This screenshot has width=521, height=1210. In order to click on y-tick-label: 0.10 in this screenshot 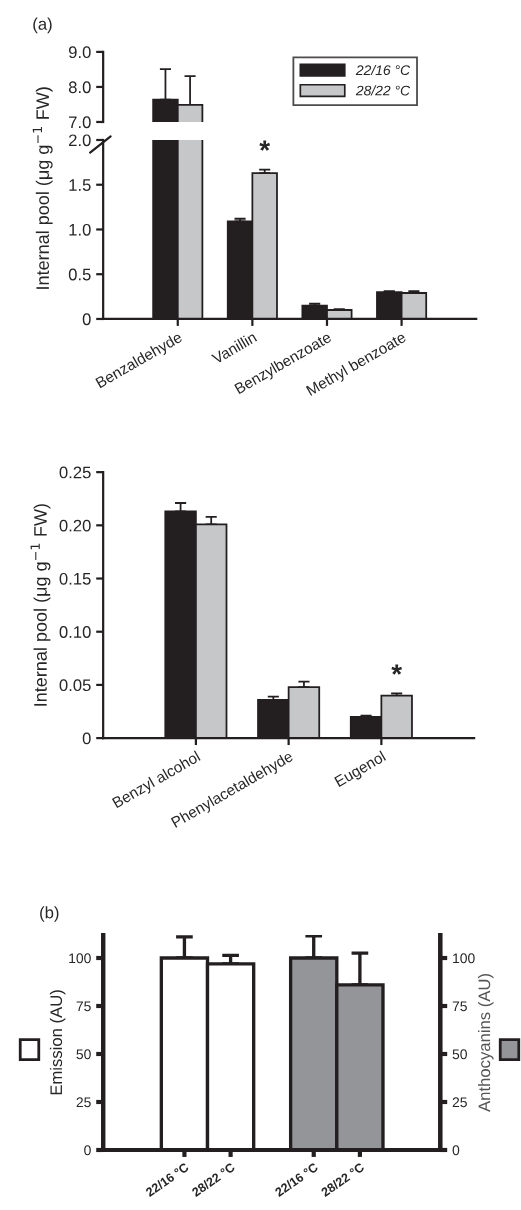, I will do `click(75, 632)`.